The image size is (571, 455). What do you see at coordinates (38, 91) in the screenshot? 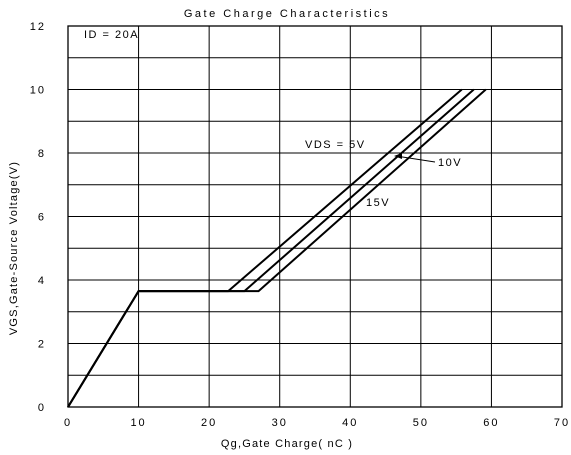
I see `y-tick-label: 10` at bounding box center [38, 91].